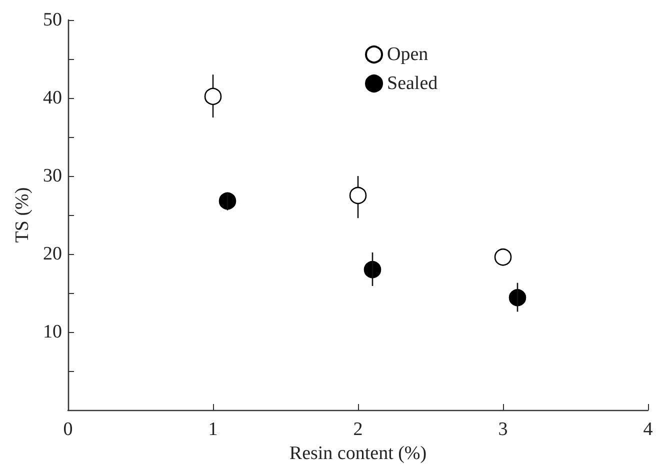  I want to click on y-tick-label: 40, so click(52, 98).